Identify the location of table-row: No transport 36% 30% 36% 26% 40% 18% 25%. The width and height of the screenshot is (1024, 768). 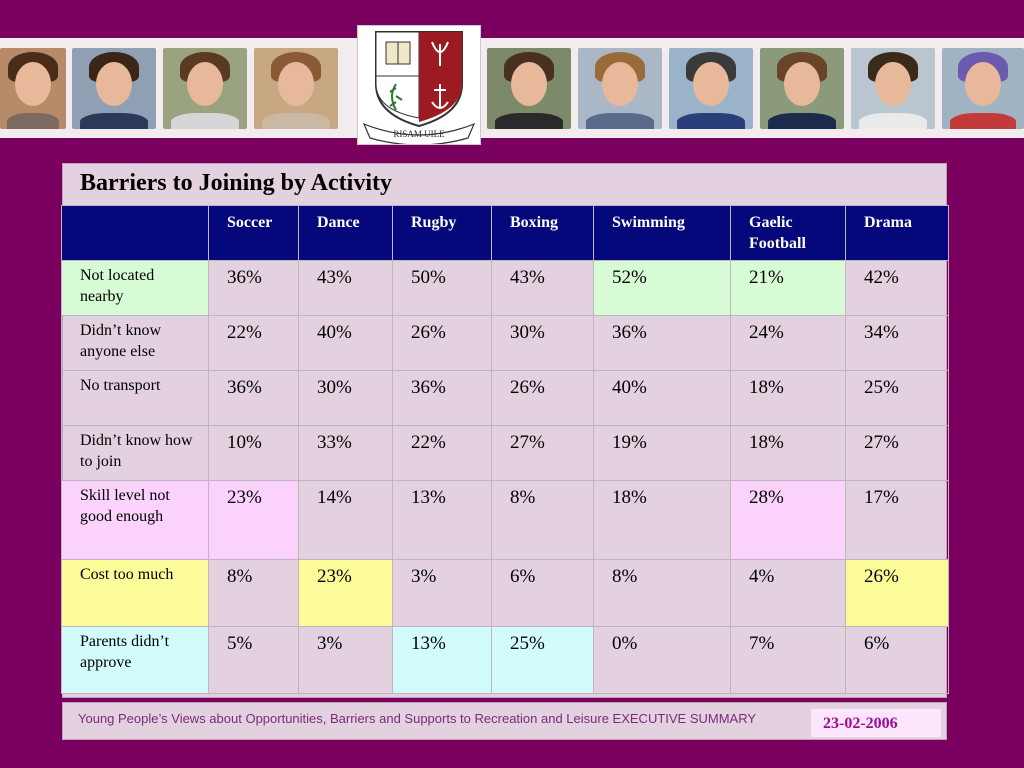
(505, 398).